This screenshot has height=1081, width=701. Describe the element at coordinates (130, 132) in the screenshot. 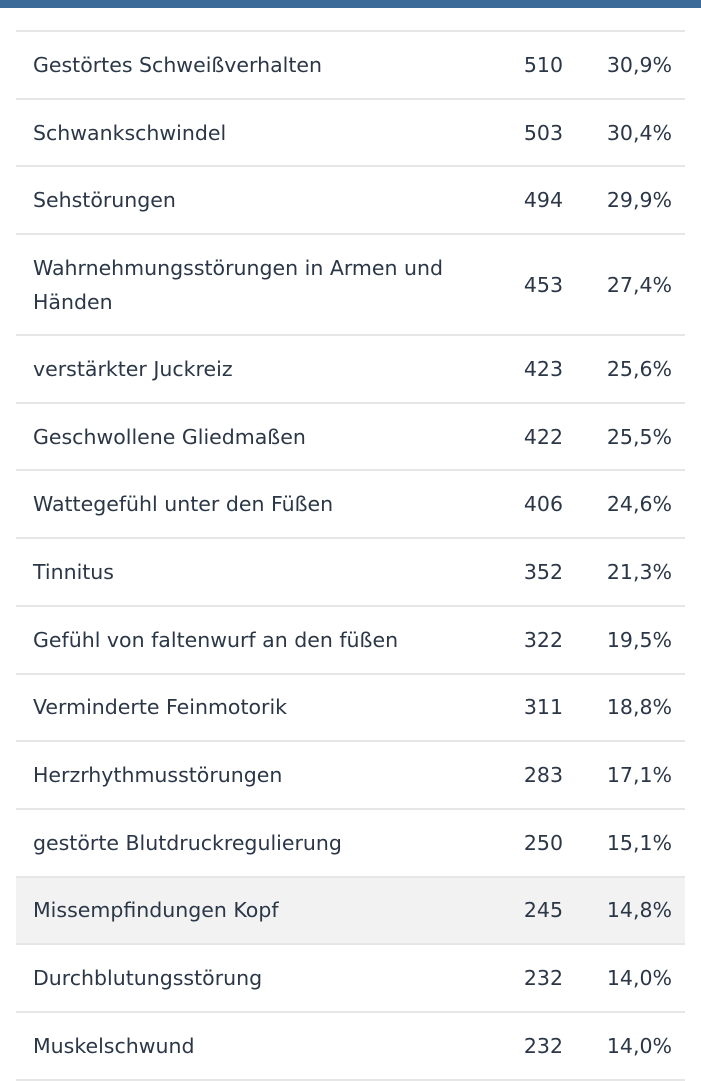

I see `symptom-name: Schwankschwindel` at that location.